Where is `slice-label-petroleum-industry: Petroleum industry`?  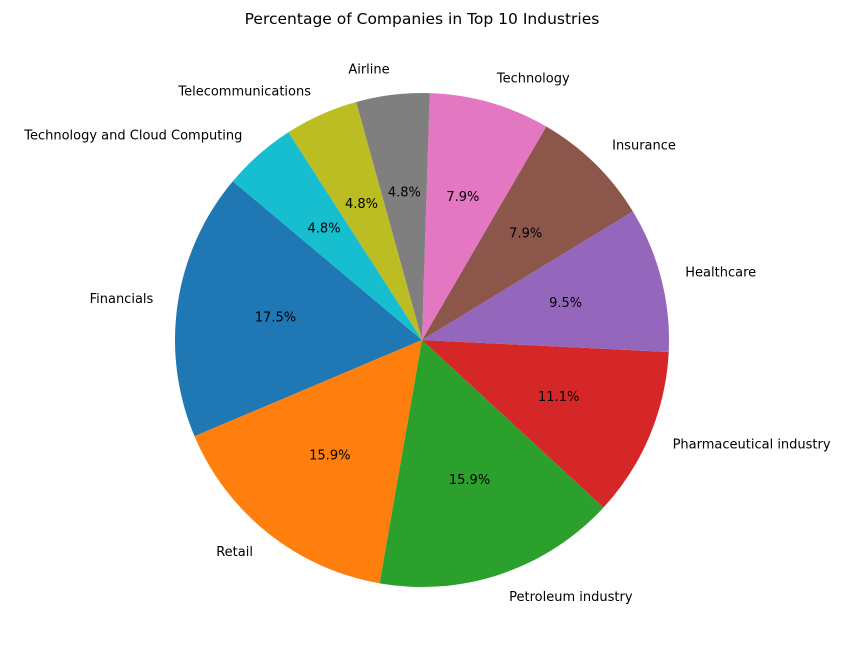
slice-label-petroleum-industry: Petroleum industry is located at coordinates (571, 597).